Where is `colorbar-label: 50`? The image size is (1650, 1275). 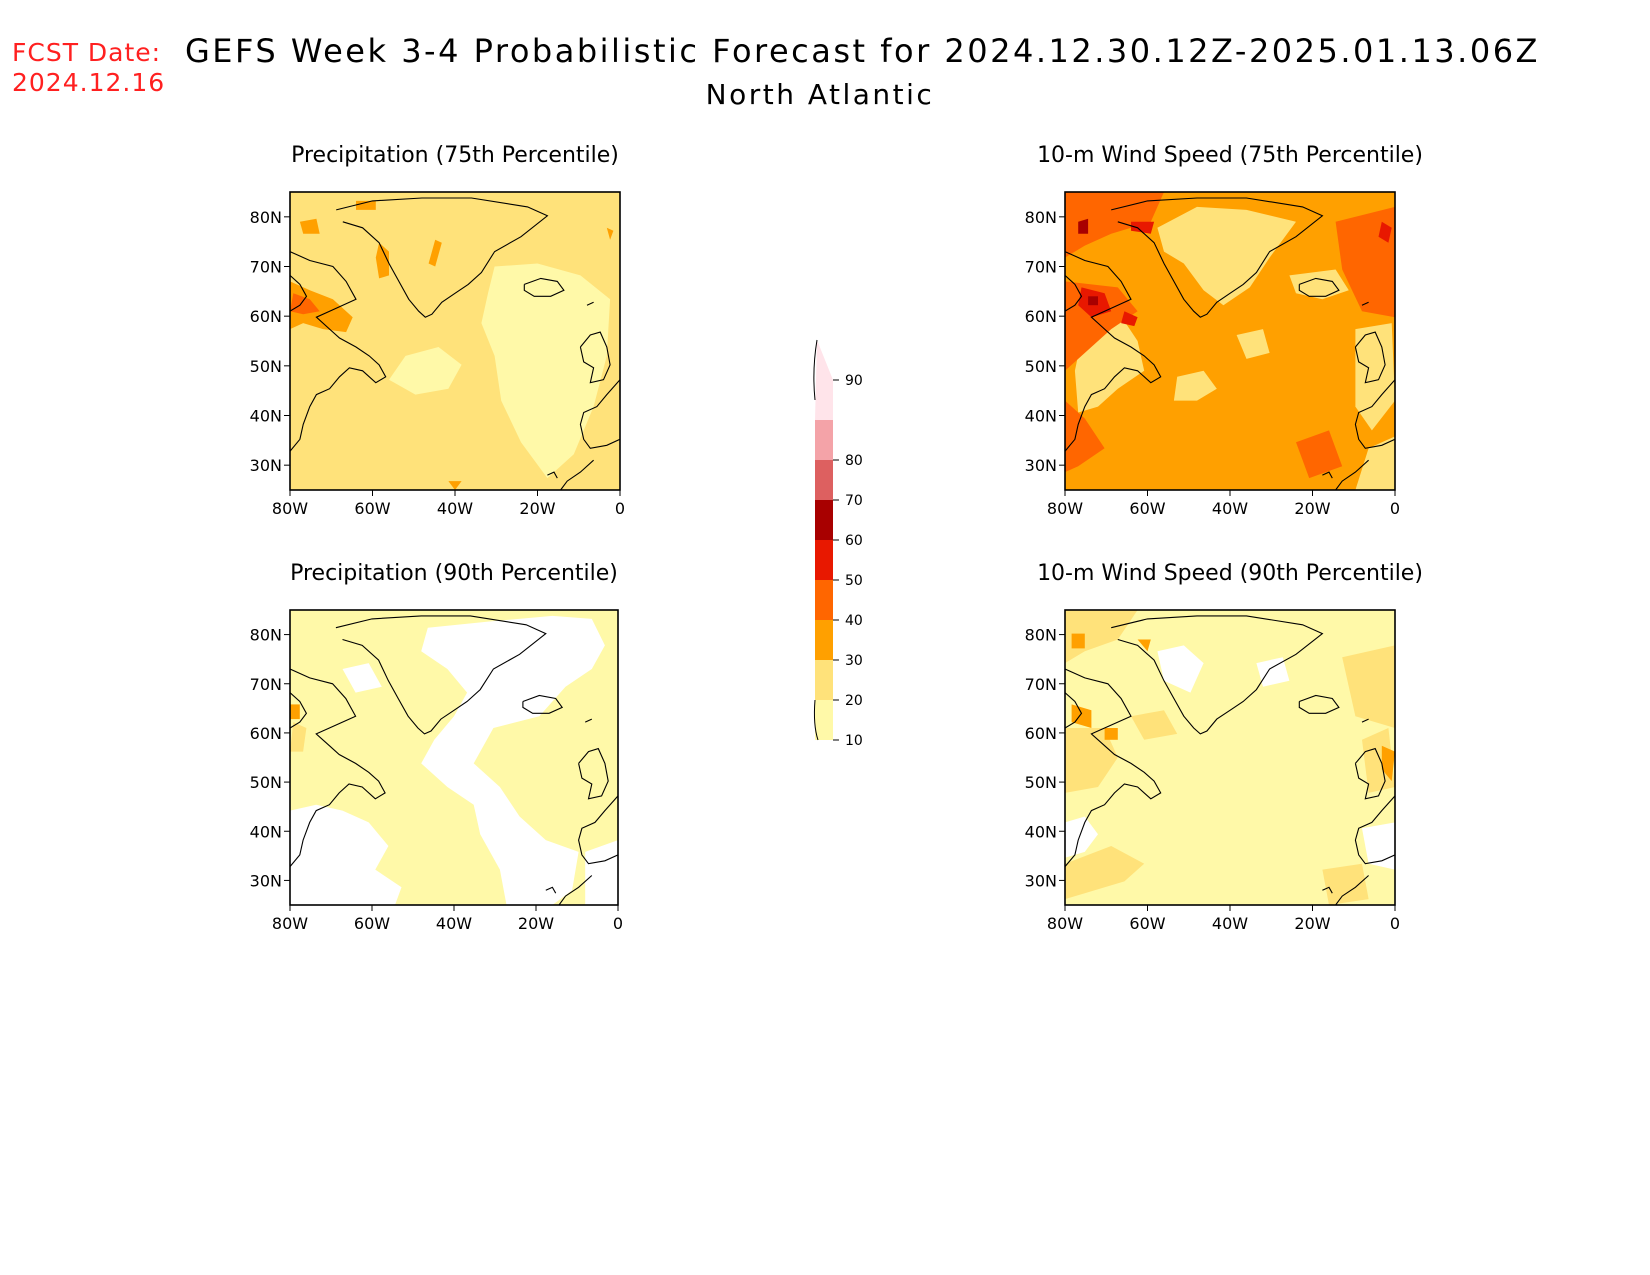
colorbar-label: 50 is located at coordinates (854, 581).